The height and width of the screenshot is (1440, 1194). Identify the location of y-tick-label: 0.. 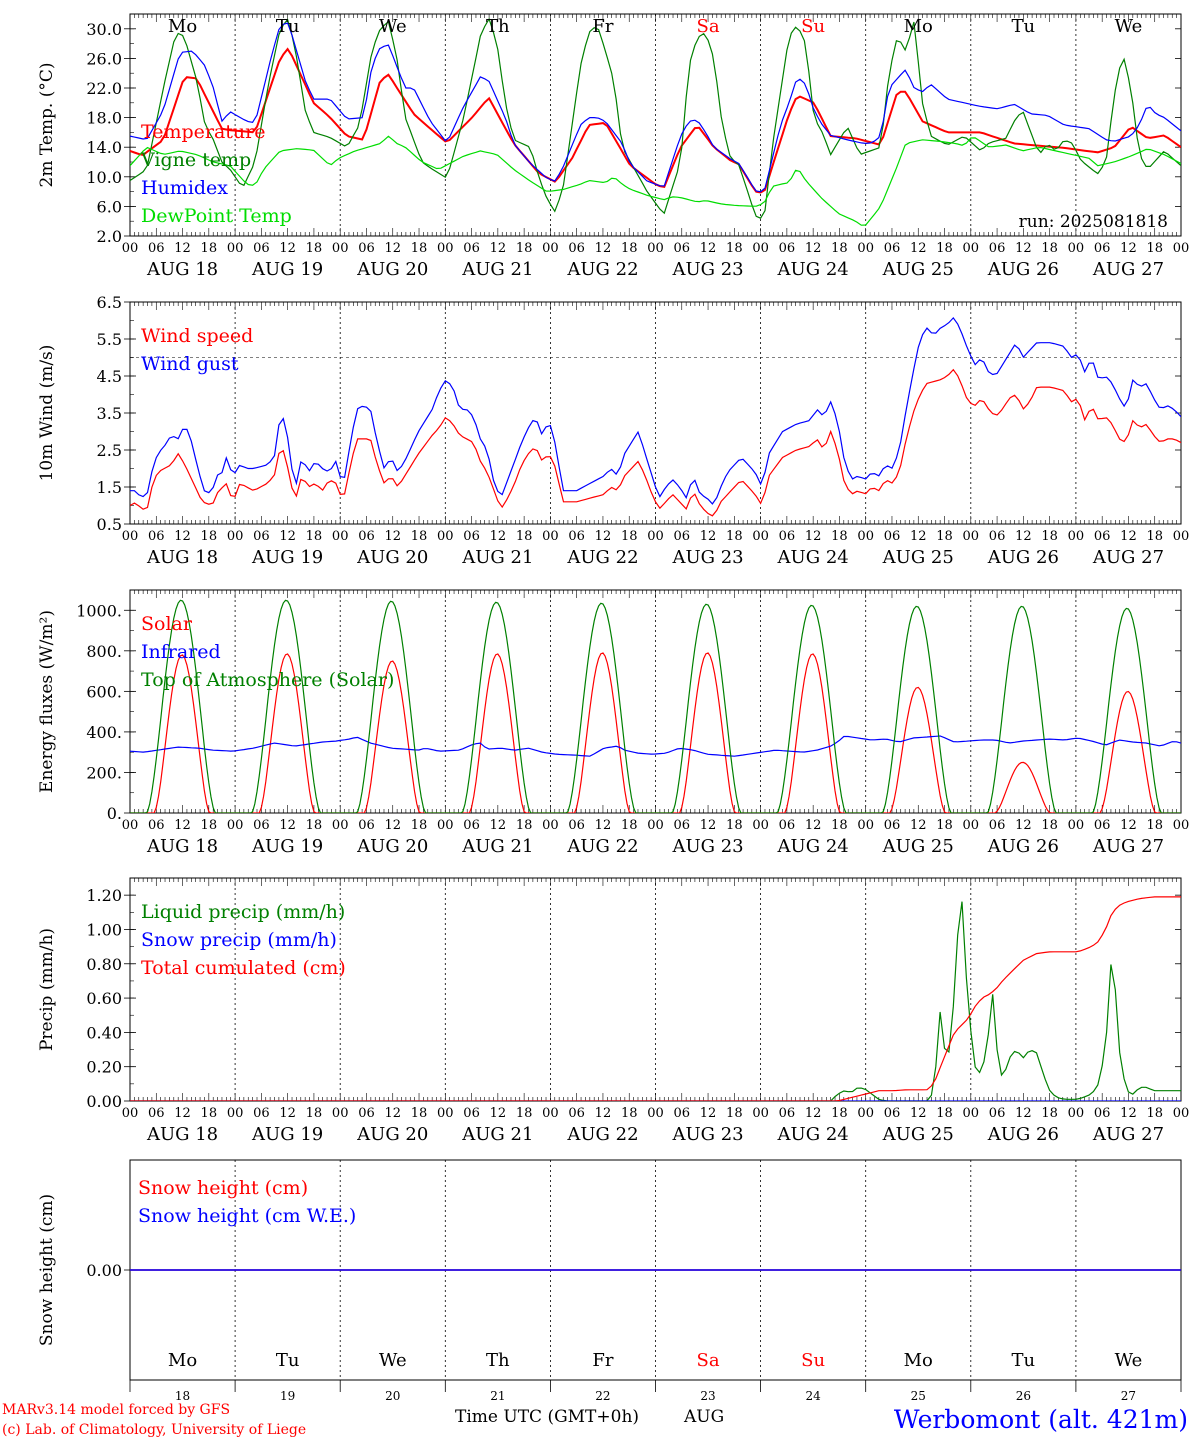
(114, 813).